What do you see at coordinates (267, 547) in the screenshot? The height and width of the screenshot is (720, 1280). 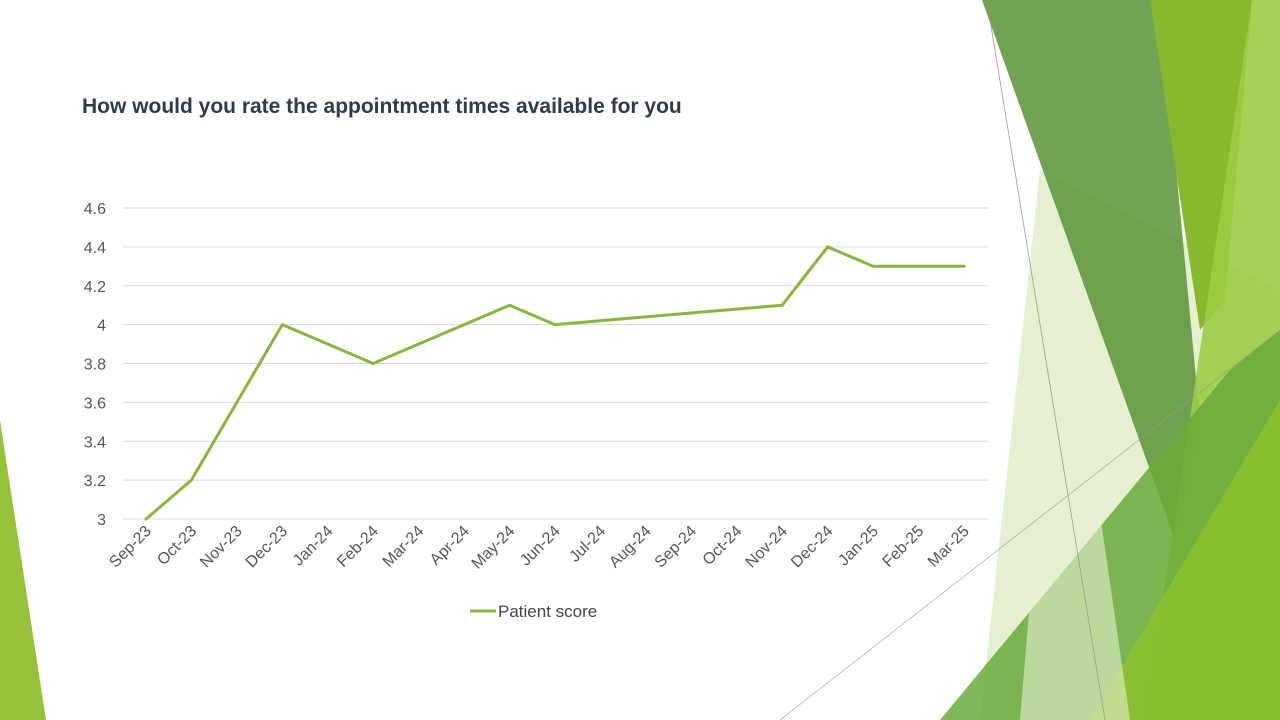 I see `x-tick-label: Dec-23` at bounding box center [267, 547].